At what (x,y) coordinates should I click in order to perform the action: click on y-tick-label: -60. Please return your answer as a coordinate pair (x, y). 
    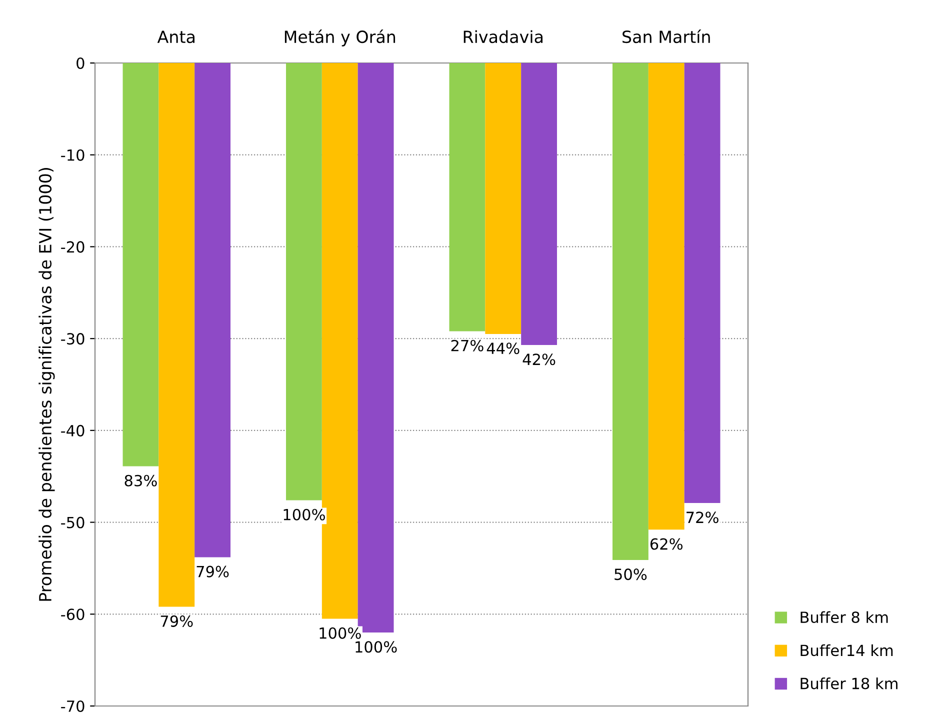
    Looking at the image, I should click on (72, 614).